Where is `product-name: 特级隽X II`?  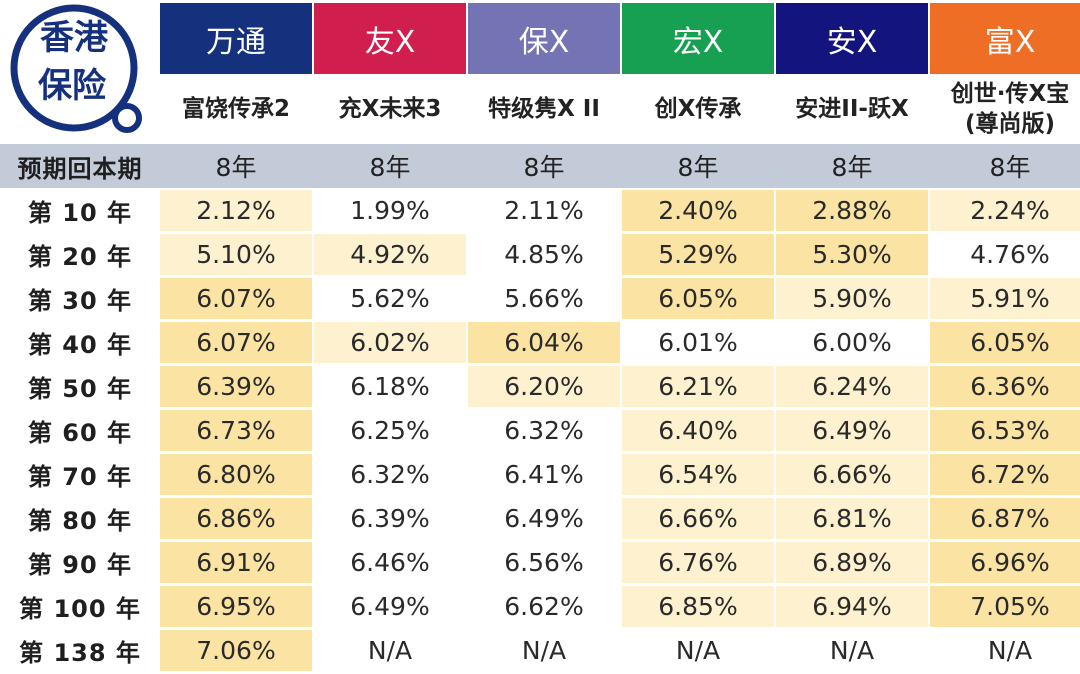
product-name: 特级隽X II is located at coordinates (544, 109).